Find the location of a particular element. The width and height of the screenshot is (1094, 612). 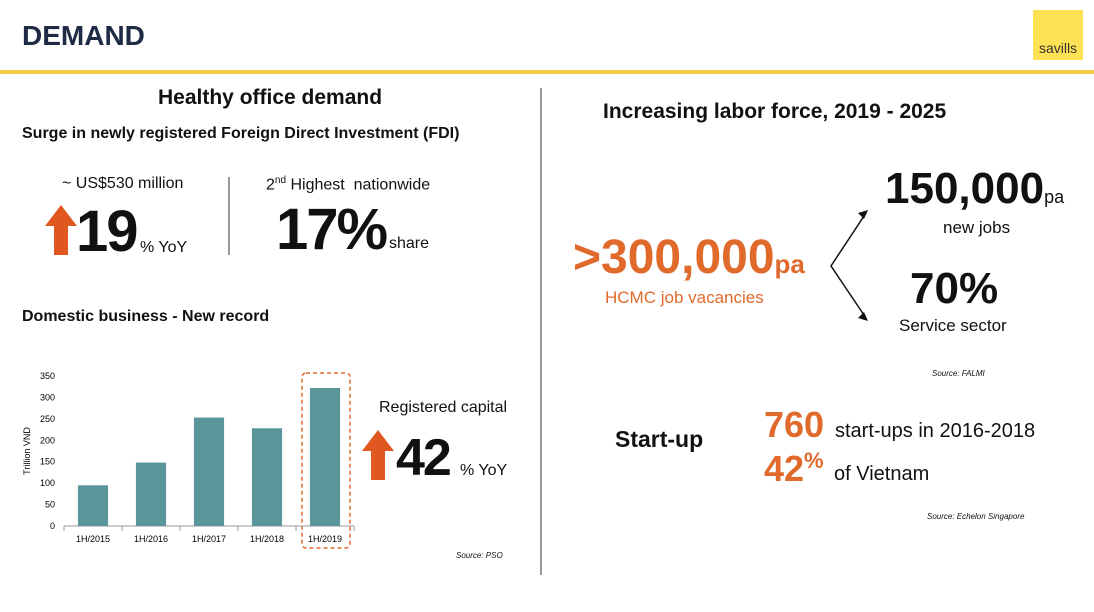

title: DEMAND is located at coordinates (83, 35).